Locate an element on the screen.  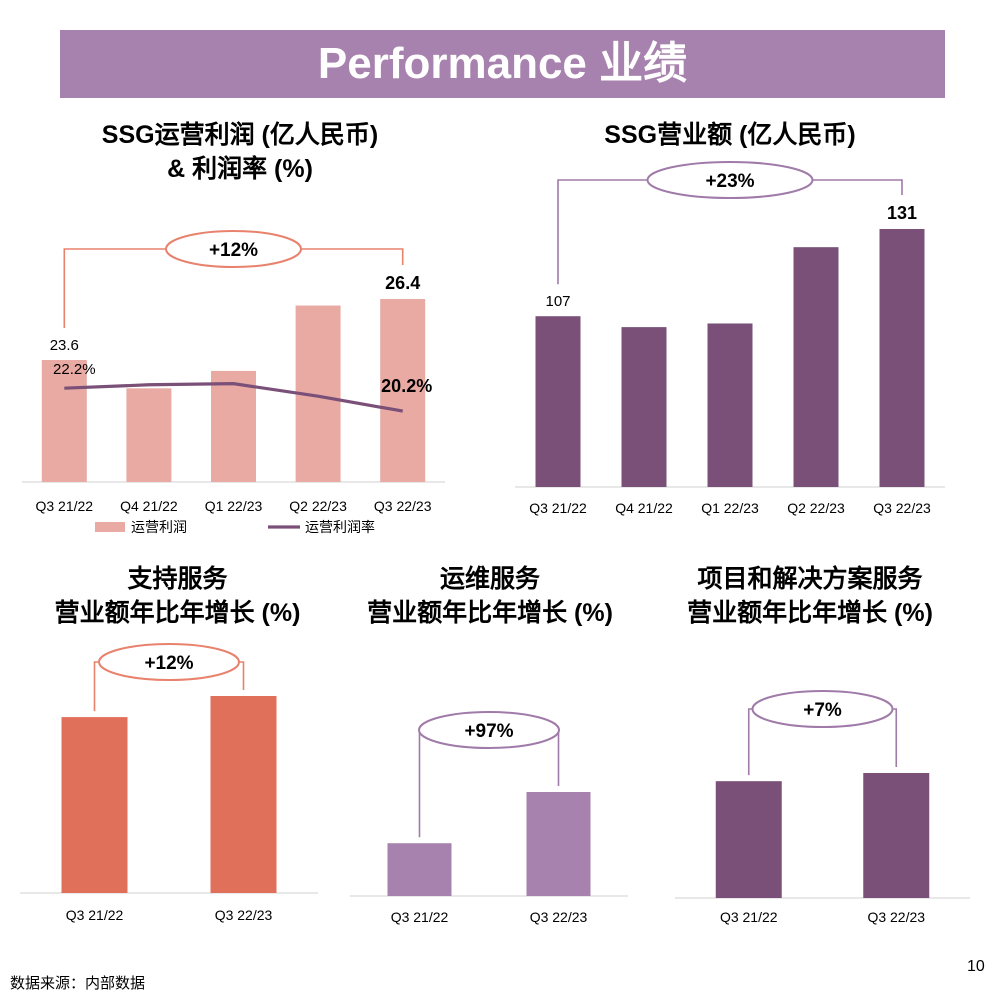
panel5-tick-label-1: Q3 21/22 is located at coordinates (749, 917).